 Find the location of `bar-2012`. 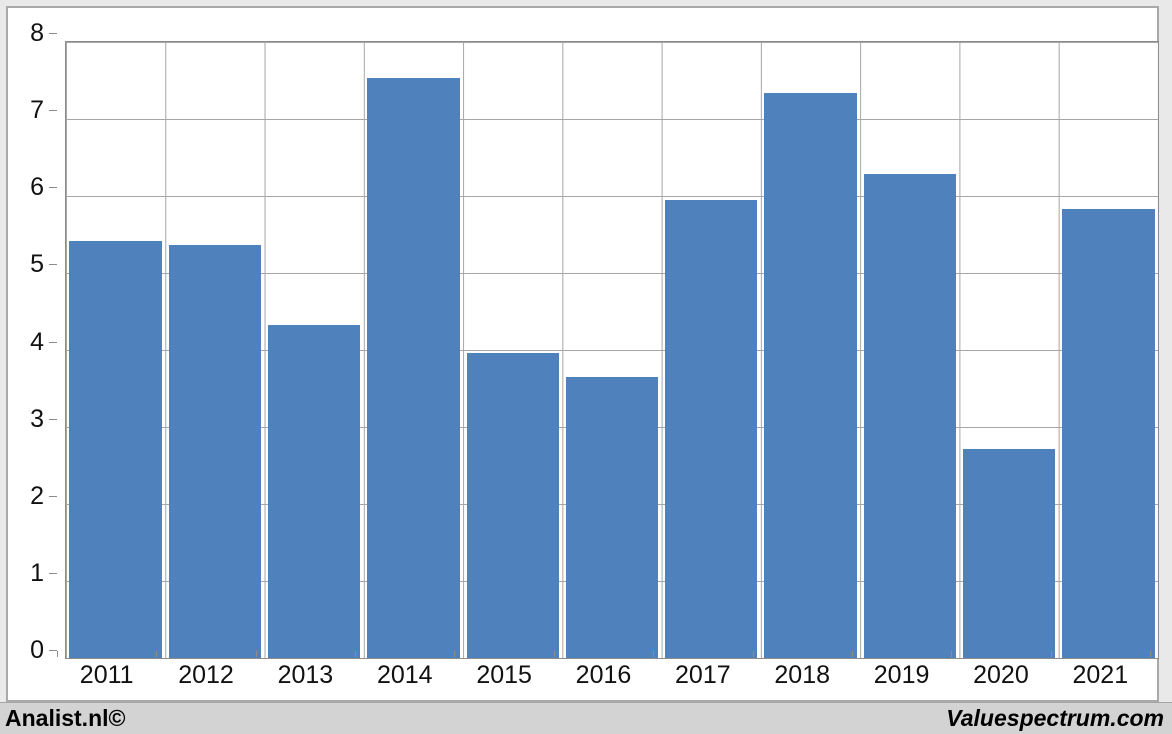

bar-2012 is located at coordinates (215, 451).